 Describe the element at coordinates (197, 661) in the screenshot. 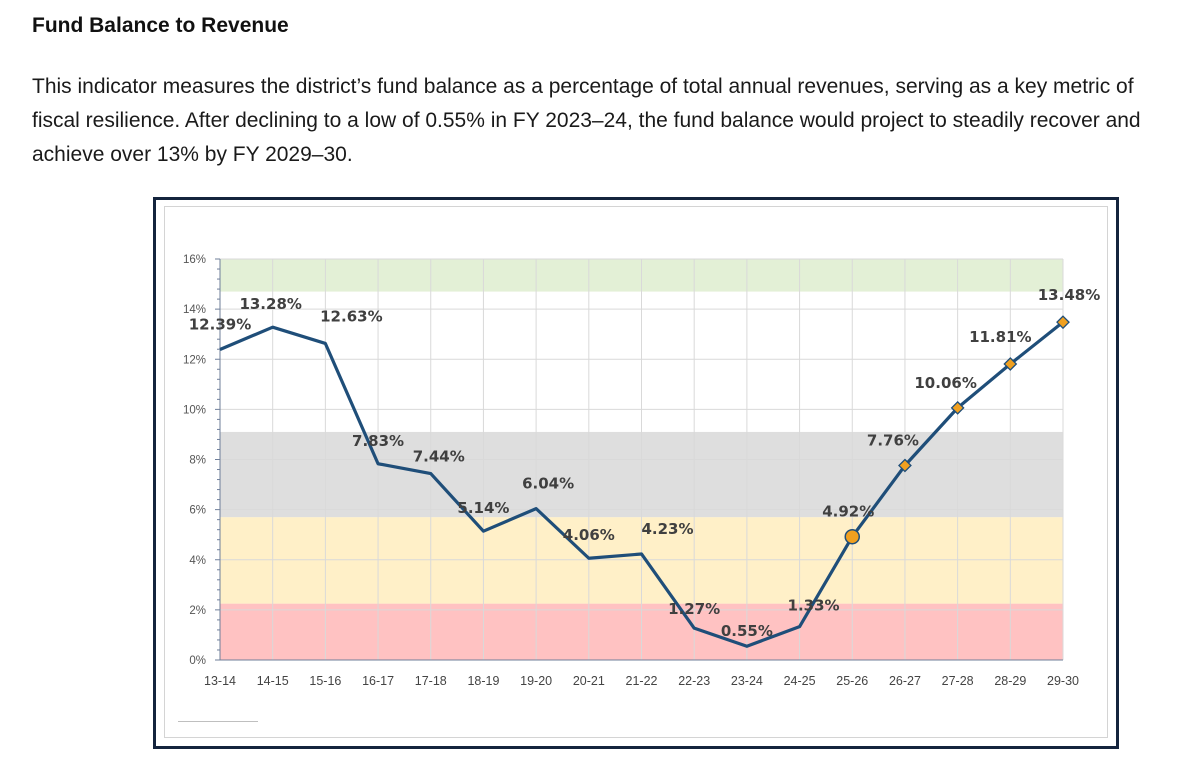

I see `y-tick-label: 0%` at that location.